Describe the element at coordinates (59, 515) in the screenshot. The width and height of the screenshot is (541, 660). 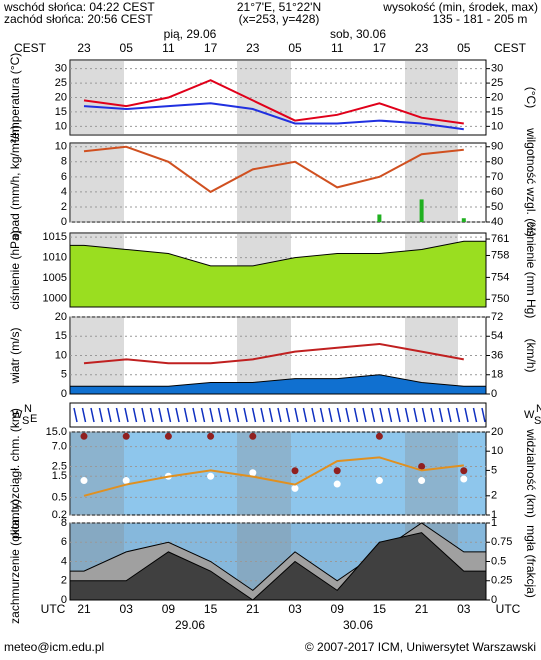
I see `y-tick-label: 0.2` at that location.